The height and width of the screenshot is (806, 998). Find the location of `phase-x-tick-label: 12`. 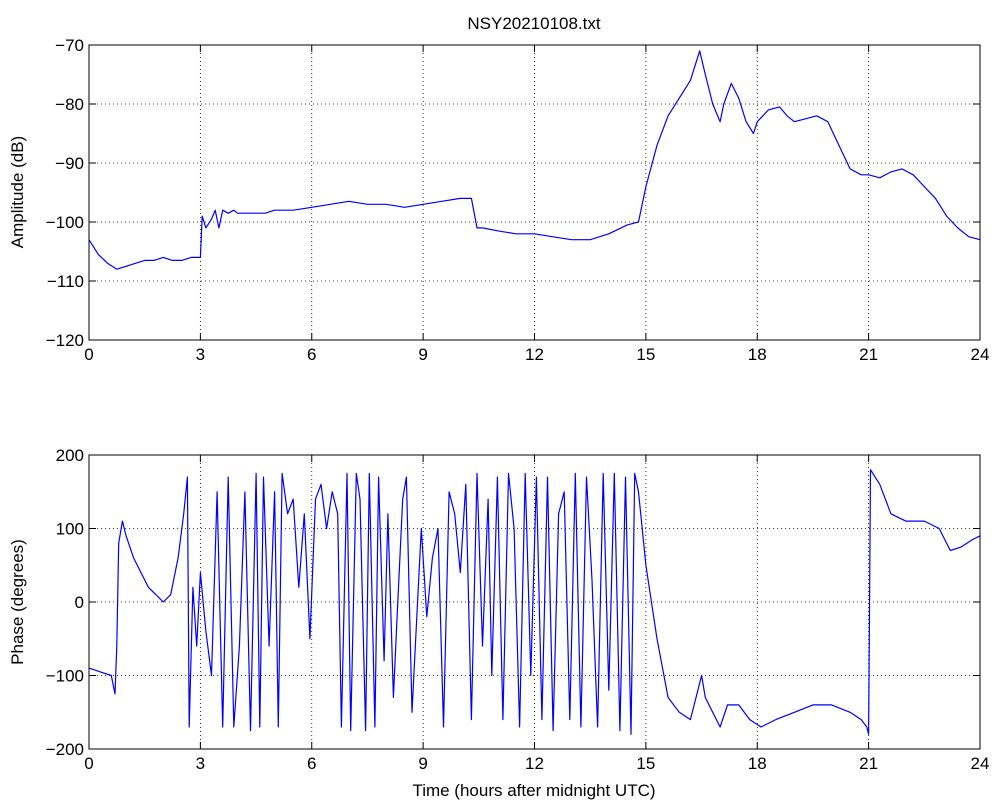

phase-x-tick-label: 12 is located at coordinates (534, 763).